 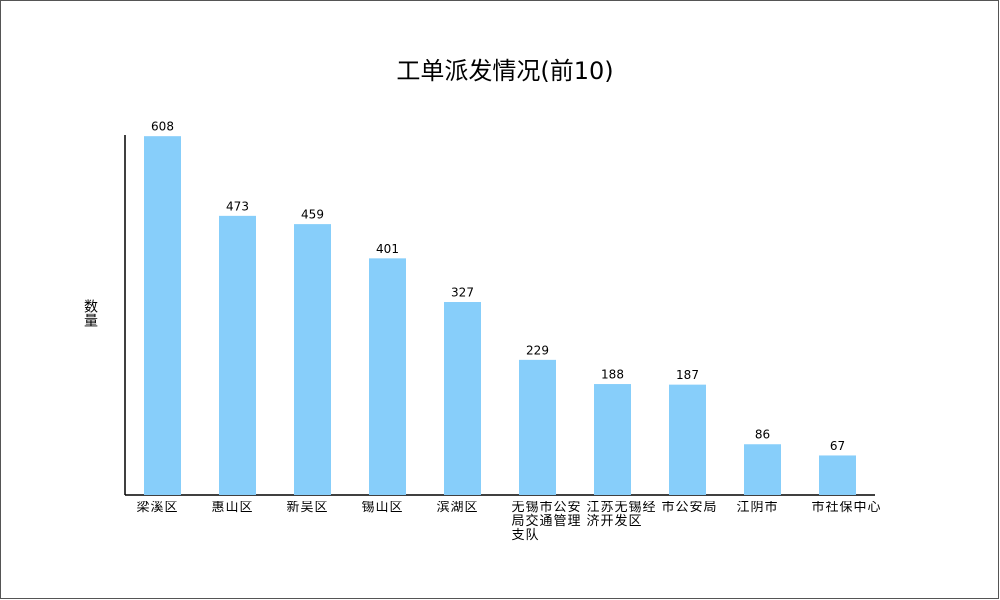 I want to click on x-tick-label: 惠山区, so click(x=232, y=508).